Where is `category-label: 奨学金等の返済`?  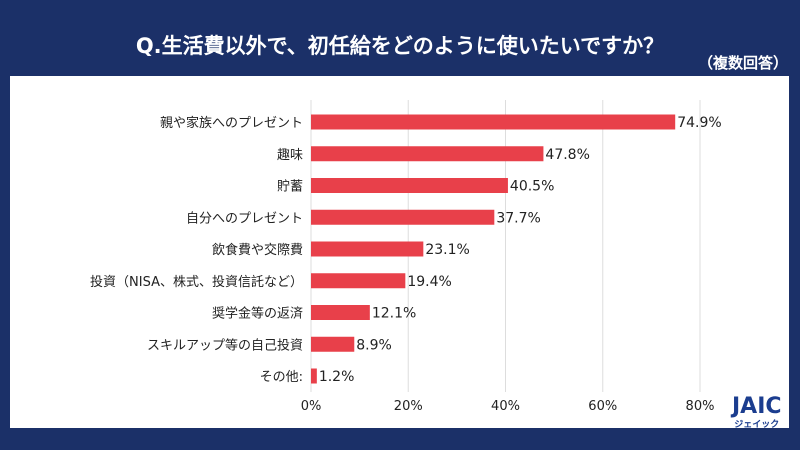
category-label: 奨学金等の返済 is located at coordinates (257, 314).